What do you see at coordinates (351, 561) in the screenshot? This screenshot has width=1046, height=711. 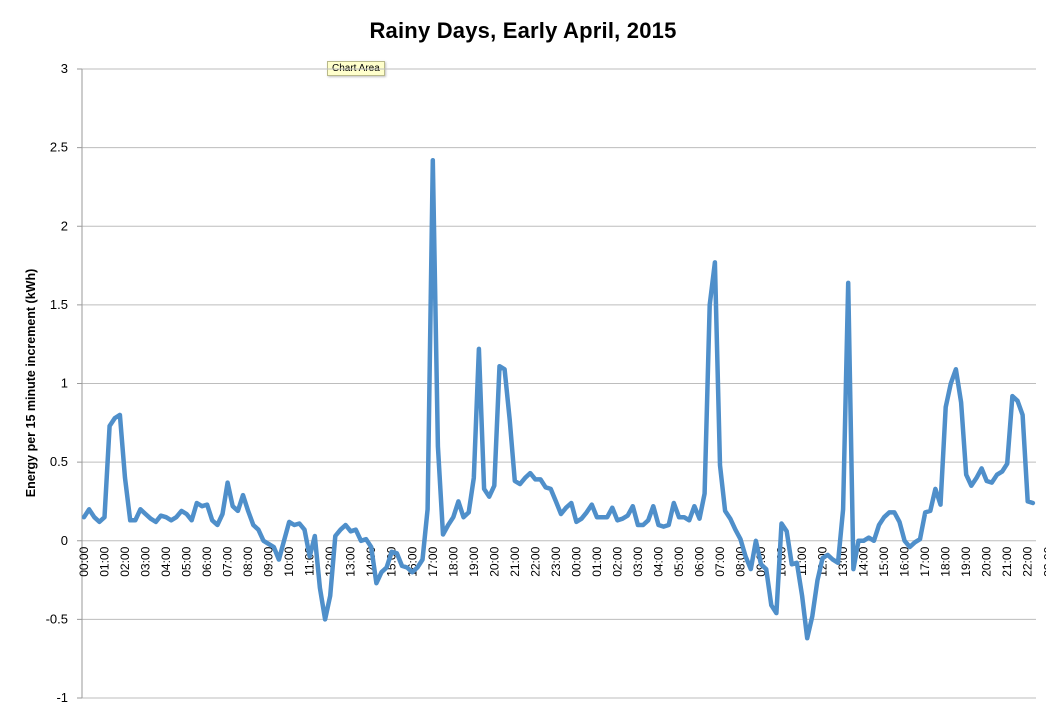 I see `x-tick-label: 13:00` at bounding box center [351, 561].